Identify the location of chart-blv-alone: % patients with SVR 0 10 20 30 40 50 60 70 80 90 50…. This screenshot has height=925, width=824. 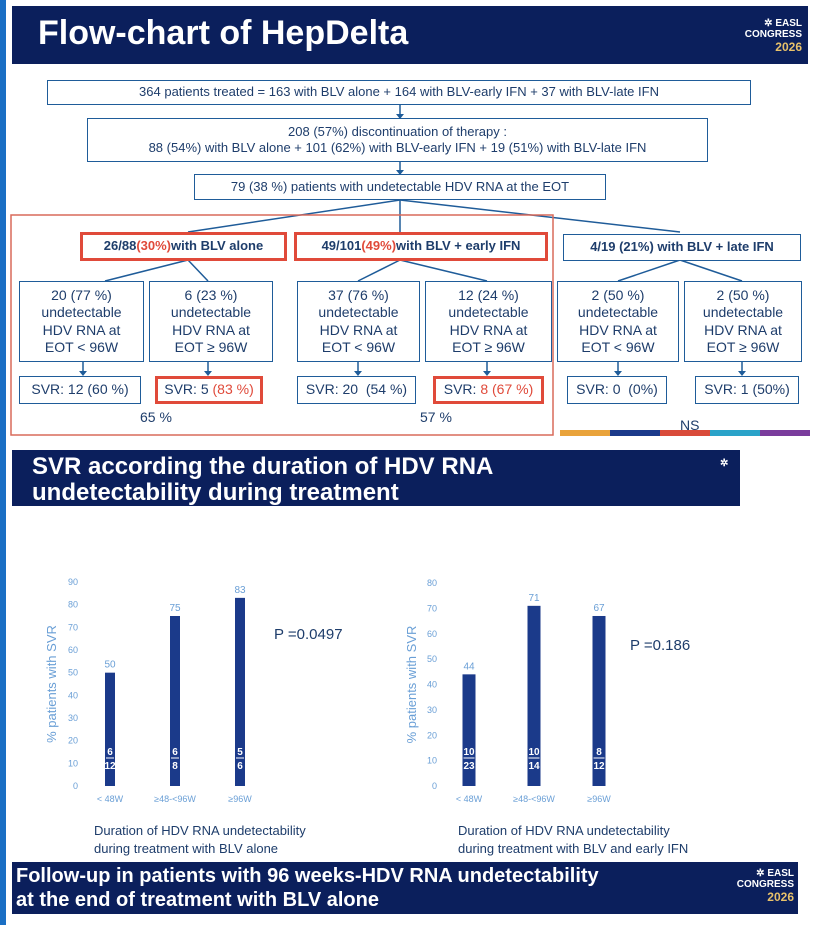
(148, 690).